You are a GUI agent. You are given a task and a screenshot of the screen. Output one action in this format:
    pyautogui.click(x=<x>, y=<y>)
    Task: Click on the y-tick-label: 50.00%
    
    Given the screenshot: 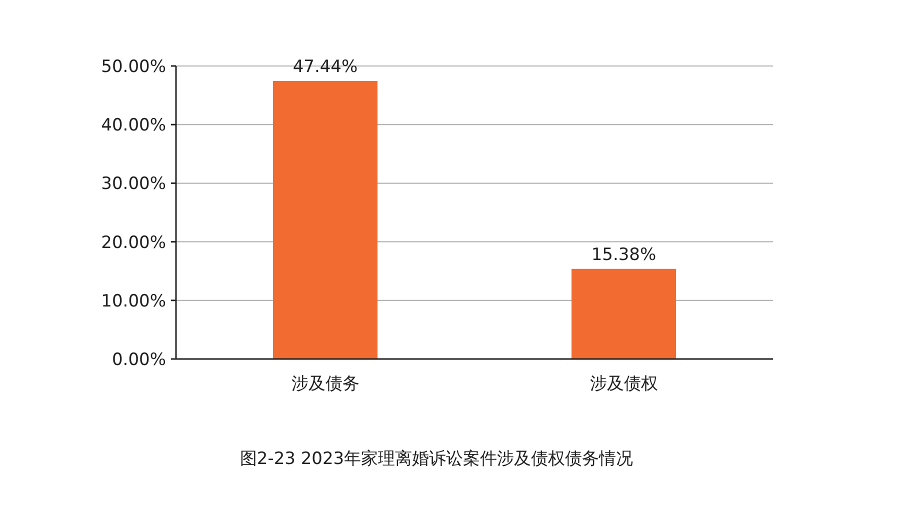 What is the action you would take?
    pyautogui.click(x=133, y=67)
    